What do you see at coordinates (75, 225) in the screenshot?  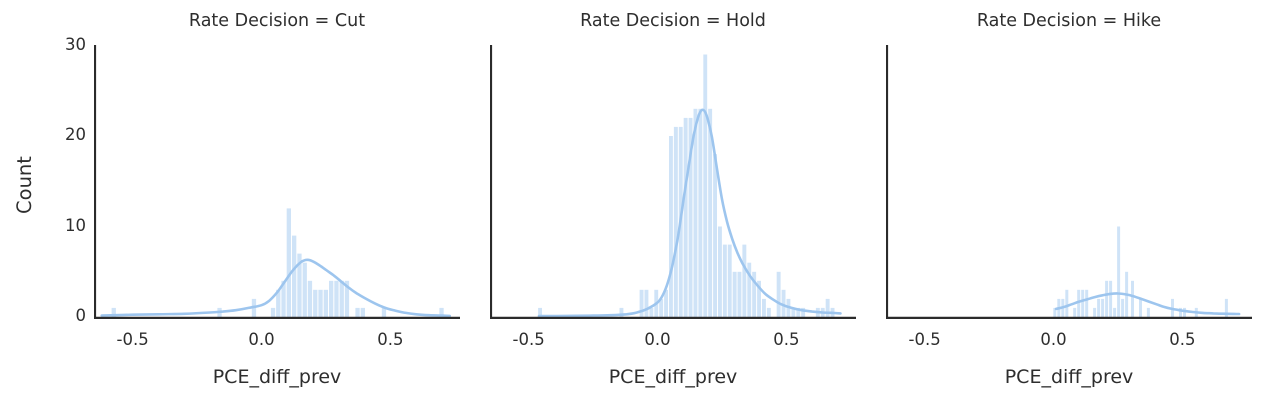 I see `y-tick-label: 10` at bounding box center [75, 225].